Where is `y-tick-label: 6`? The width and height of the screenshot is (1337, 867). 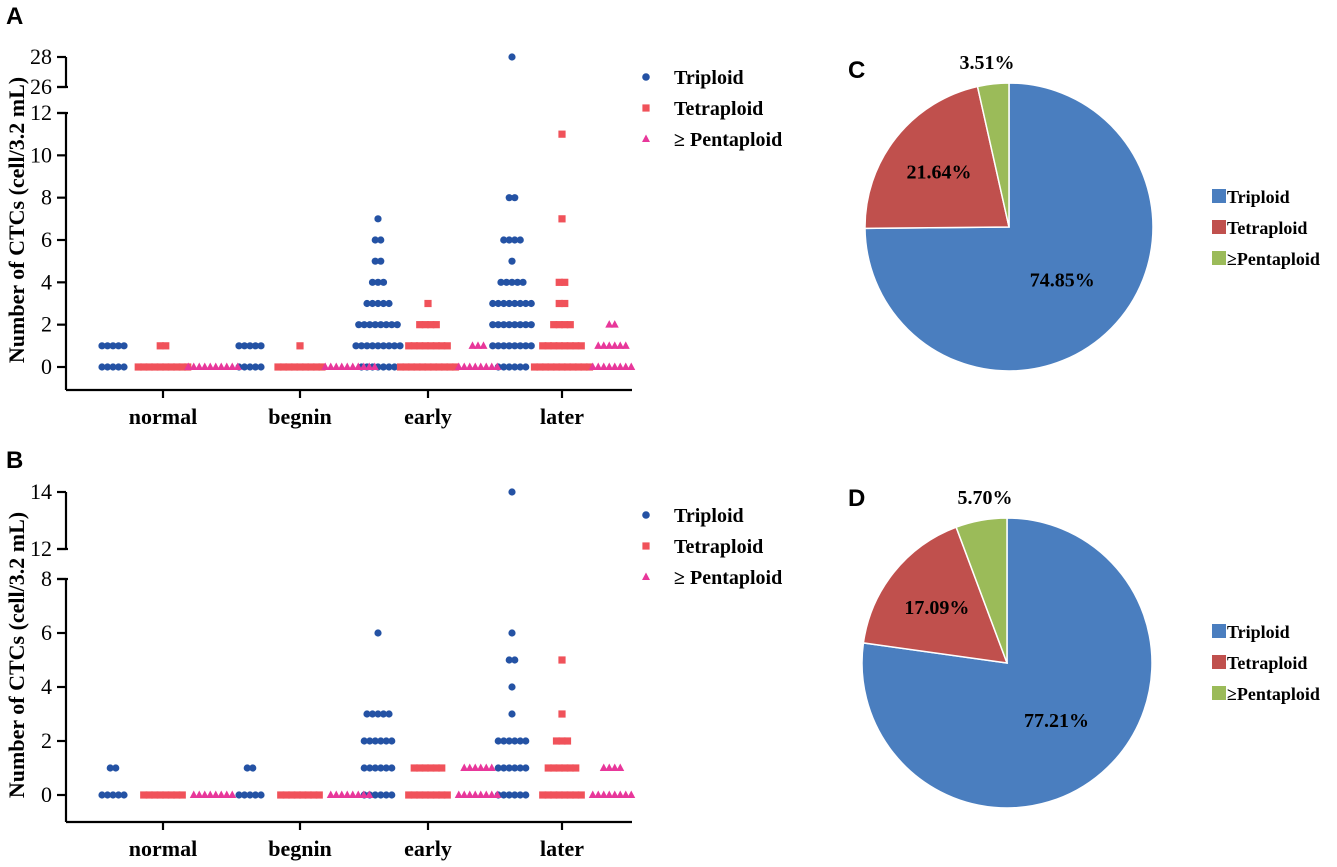 y-tick-label: 6 is located at coordinates (46, 239).